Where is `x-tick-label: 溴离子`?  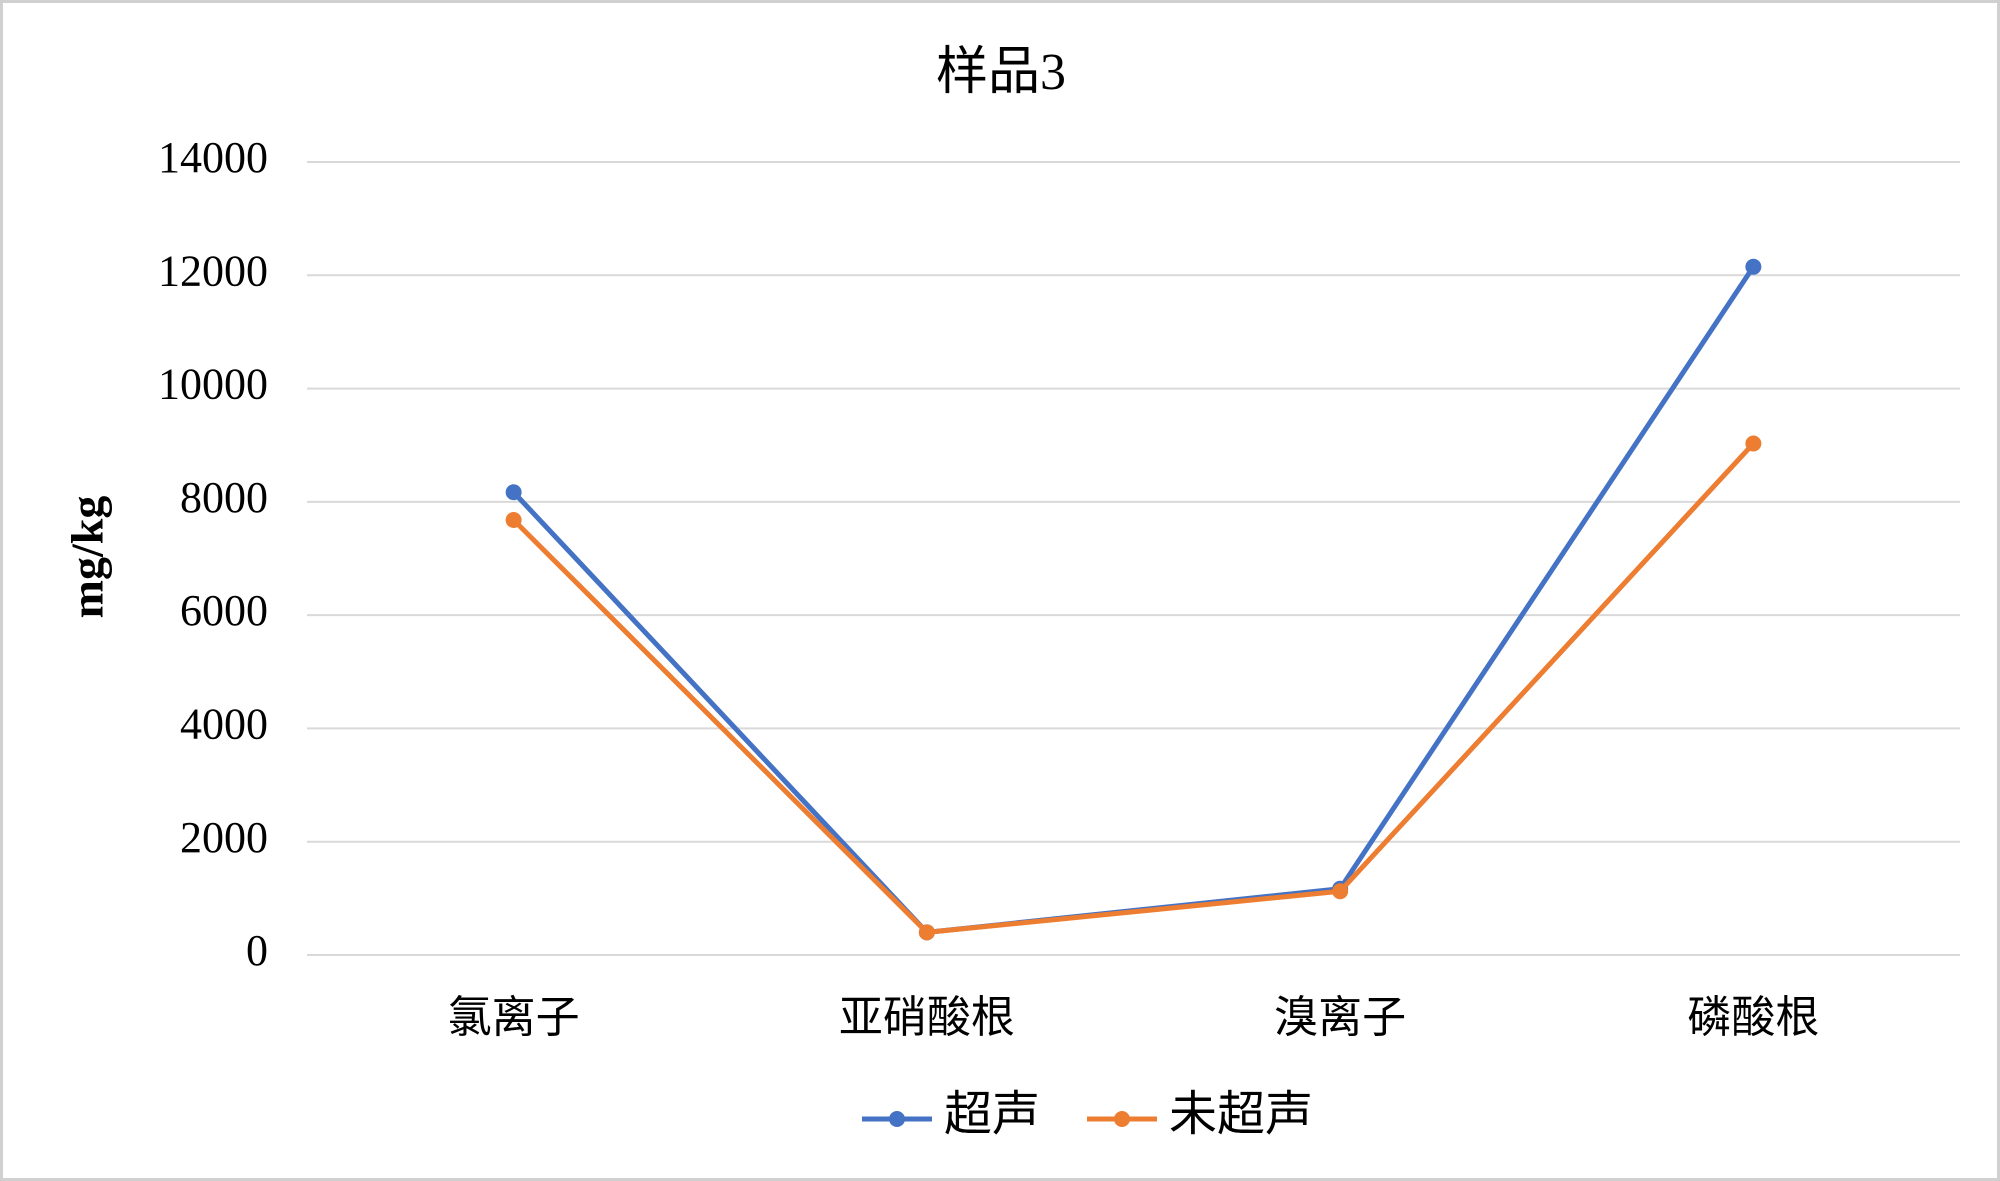 x-tick-label: 溴离子 is located at coordinates (1340, 1017).